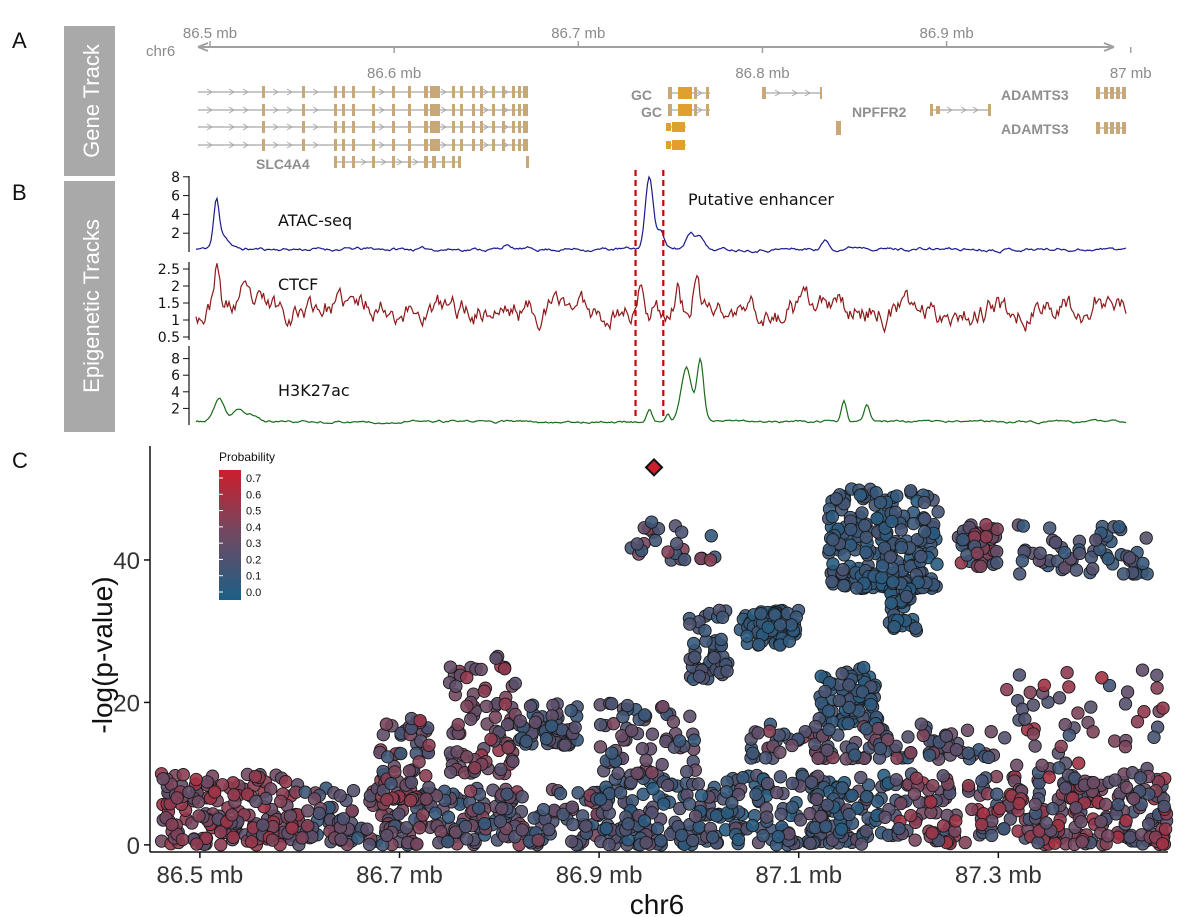 The height and width of the screenshot is (917, 1177). I want to click on legend-tick-label: 0.4, so click(253, 528).